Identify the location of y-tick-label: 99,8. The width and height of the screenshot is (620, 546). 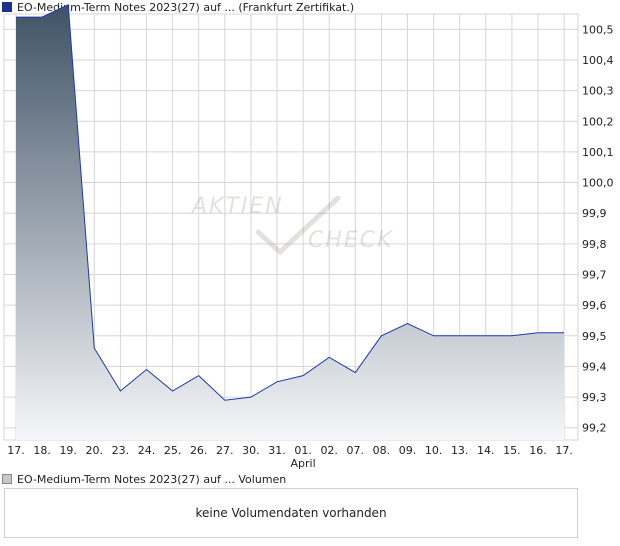
(594, 244).